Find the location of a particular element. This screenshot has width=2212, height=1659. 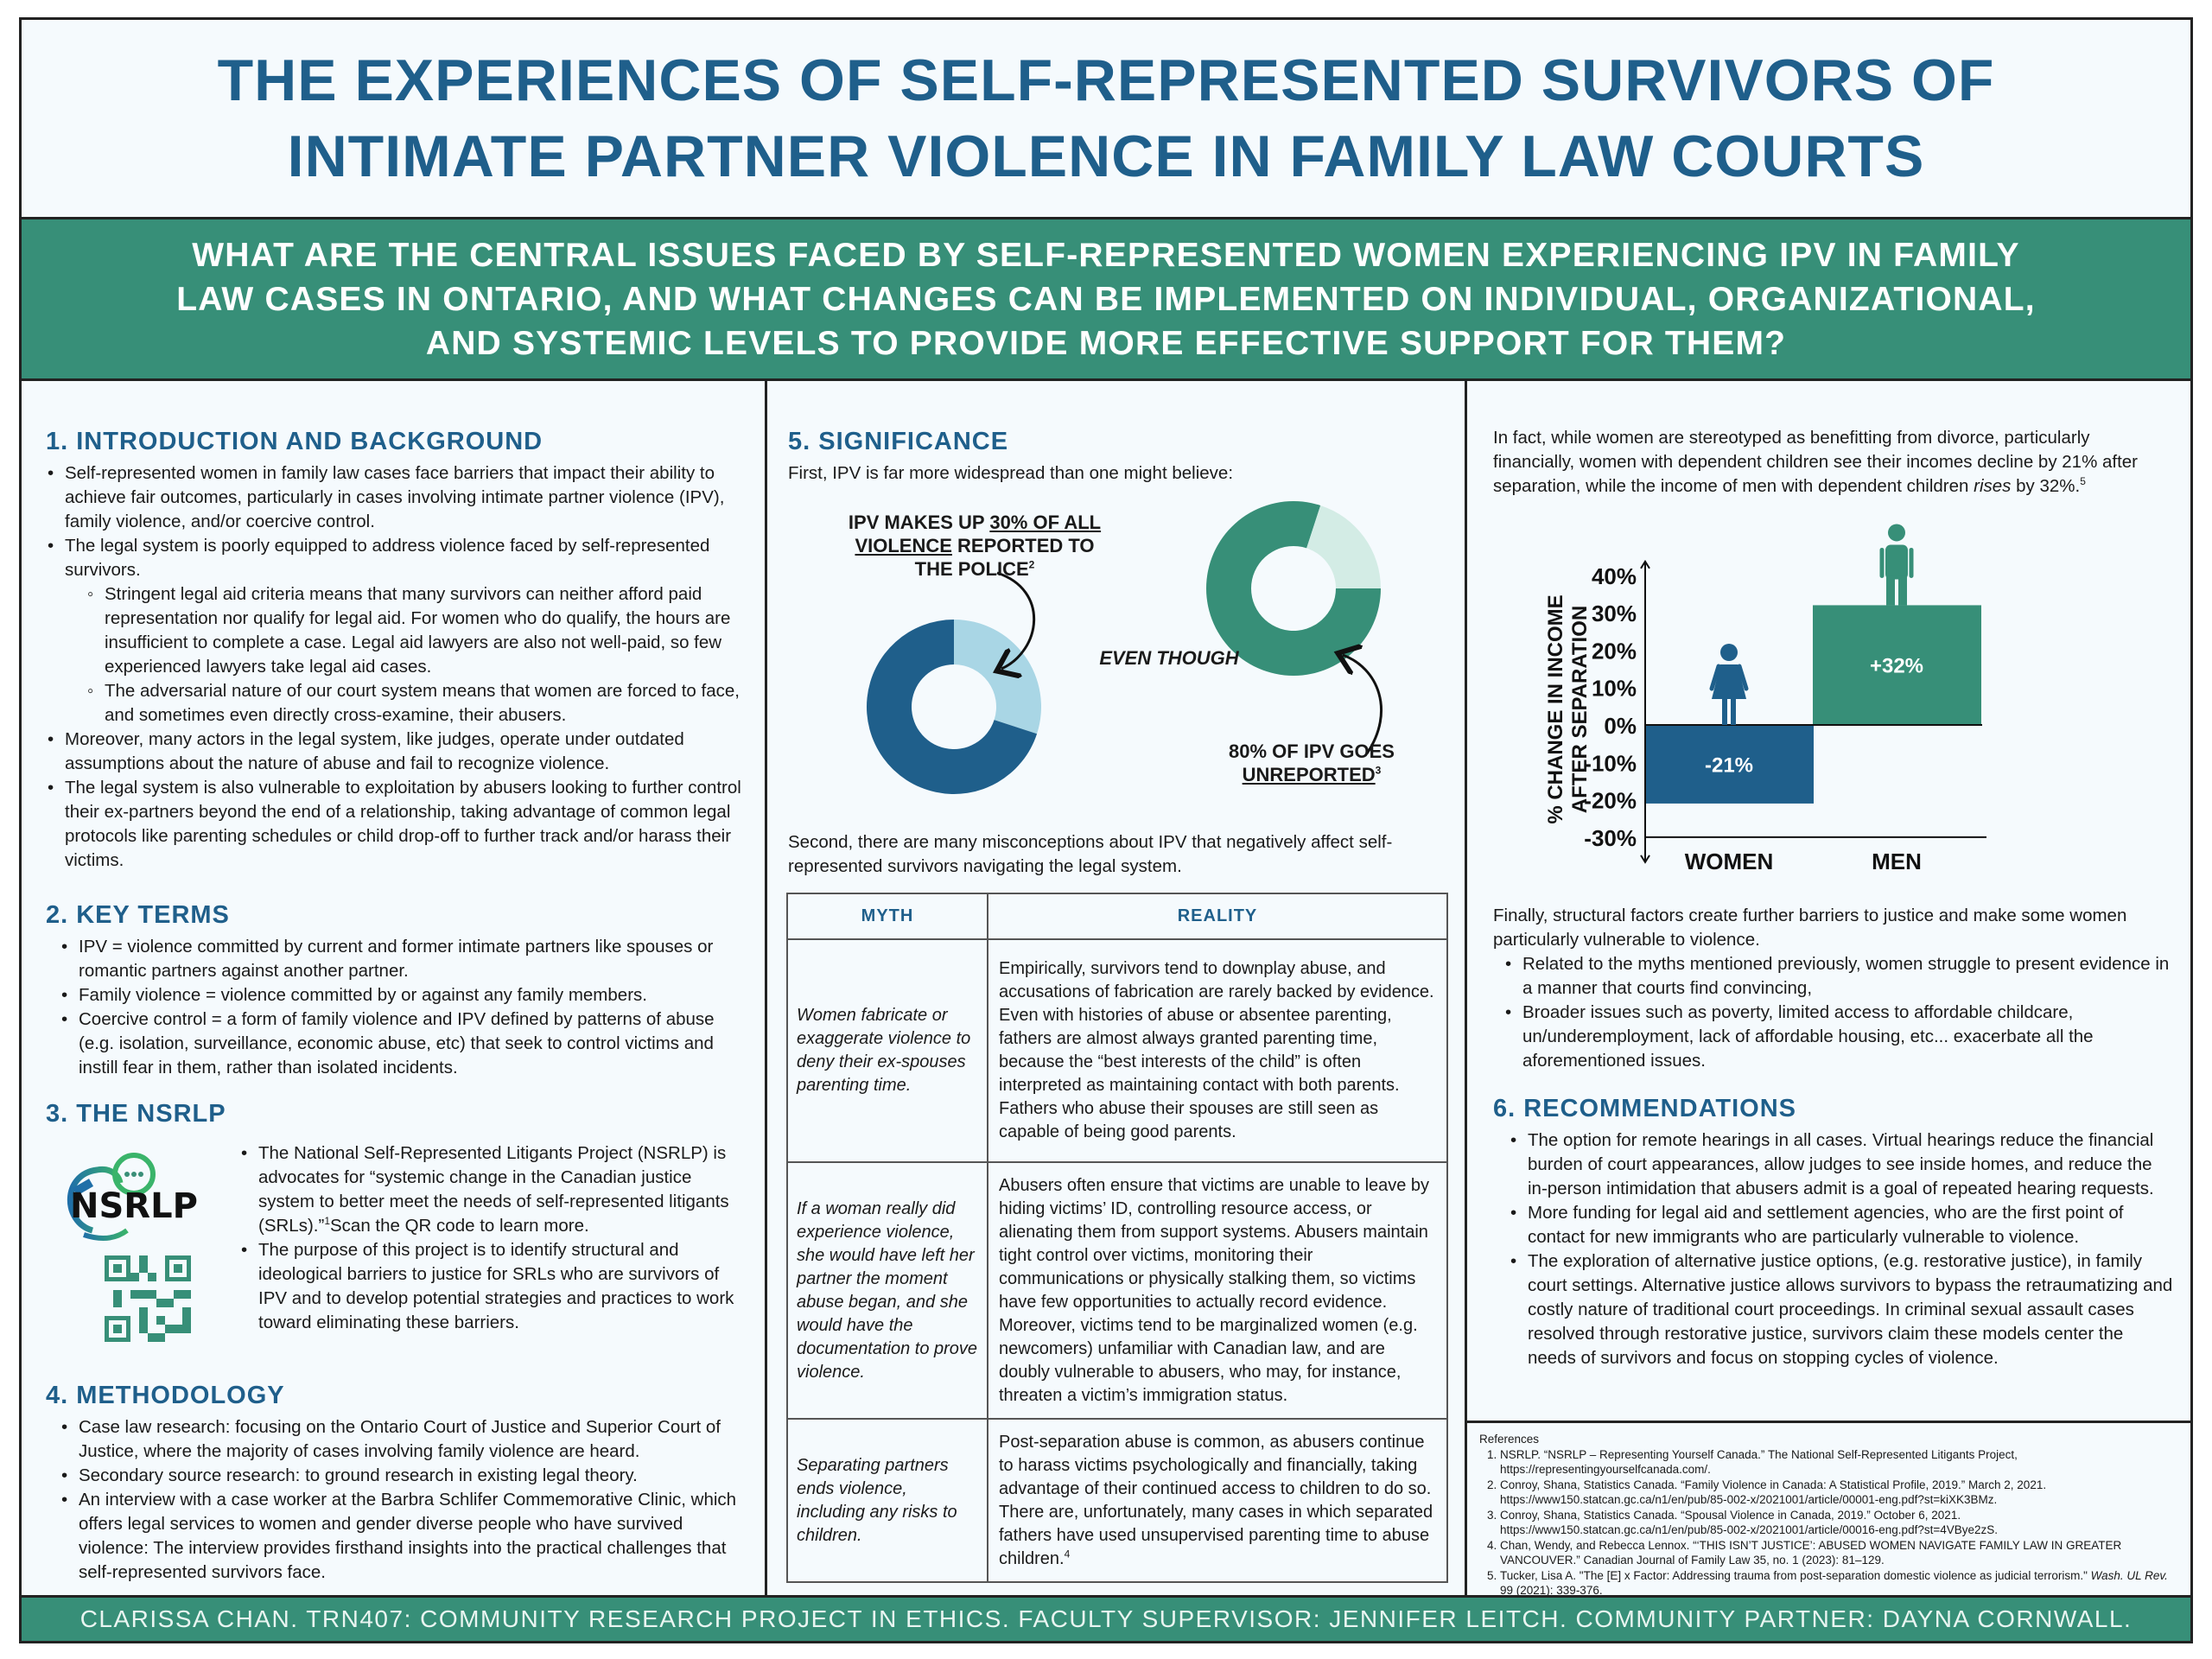

footnote-ref: 1 is located at coordinates (327, 1221).